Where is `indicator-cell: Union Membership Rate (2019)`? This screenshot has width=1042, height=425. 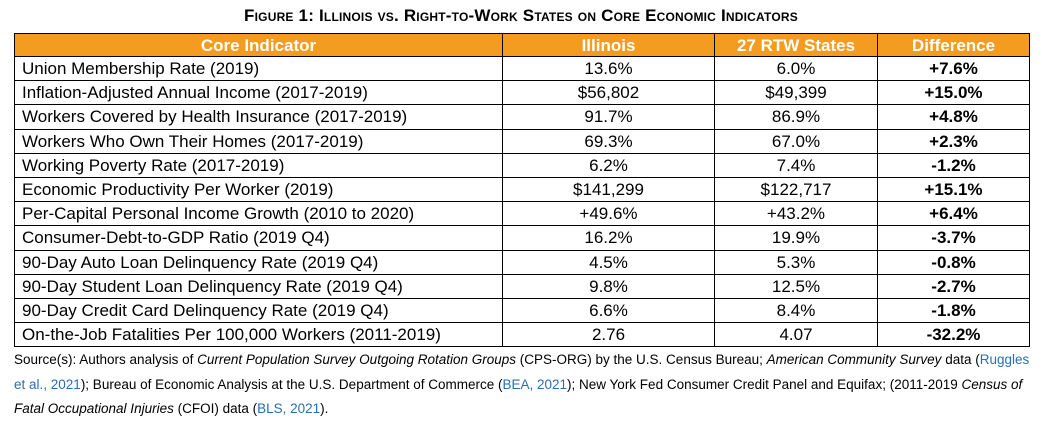
indicator-cell: Union Membership Rate (2019) is located at coordinates (258, 68).